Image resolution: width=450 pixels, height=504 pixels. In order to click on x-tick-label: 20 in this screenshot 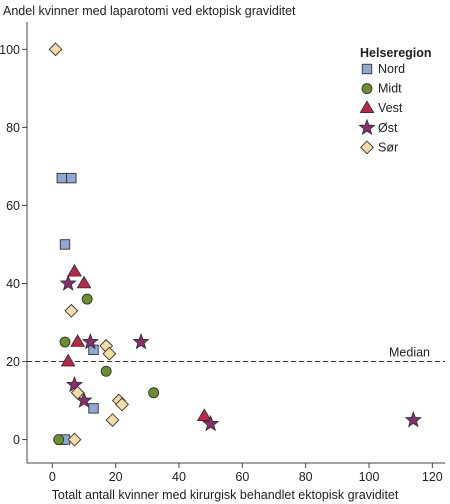, I will do `click(116, 477)`.